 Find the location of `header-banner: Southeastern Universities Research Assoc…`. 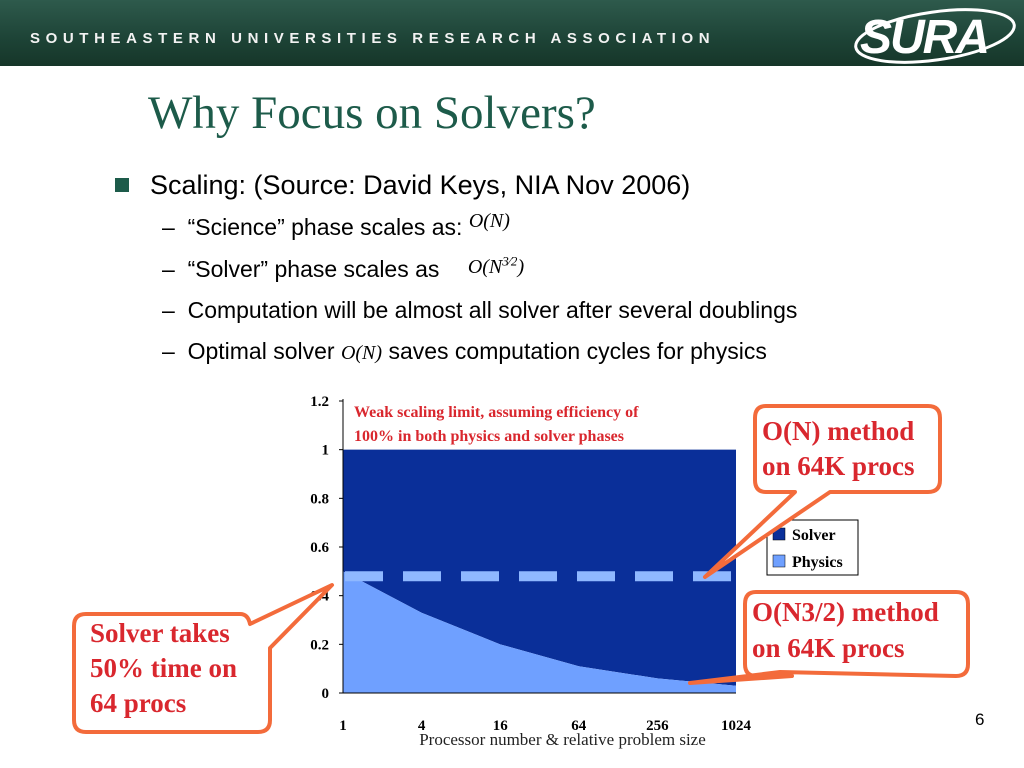

header-banner: Southeastern Universities Research Assoc… is located at coordinates (512, 33).